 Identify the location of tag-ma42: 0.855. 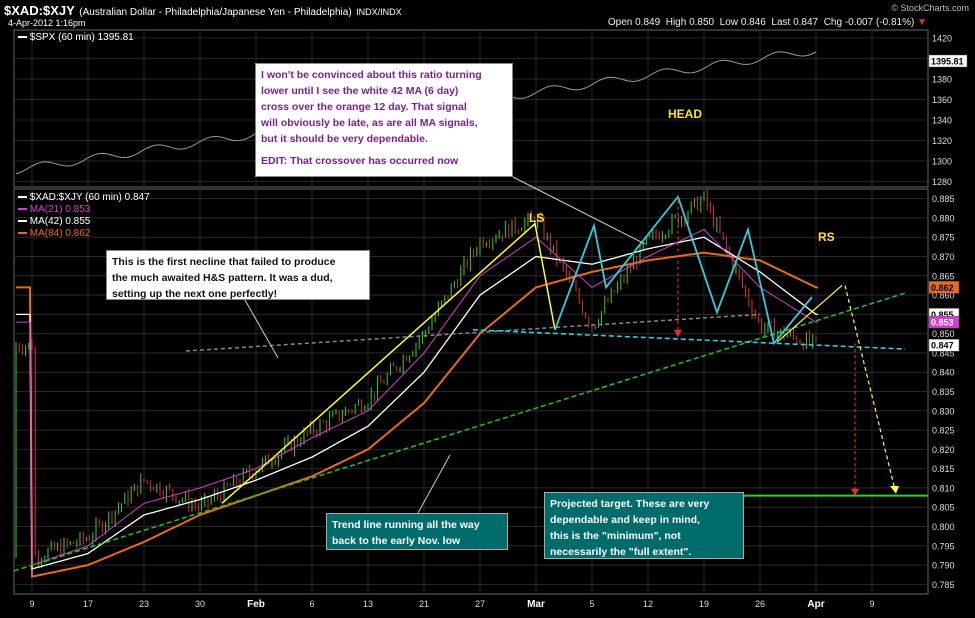
(942, 315).